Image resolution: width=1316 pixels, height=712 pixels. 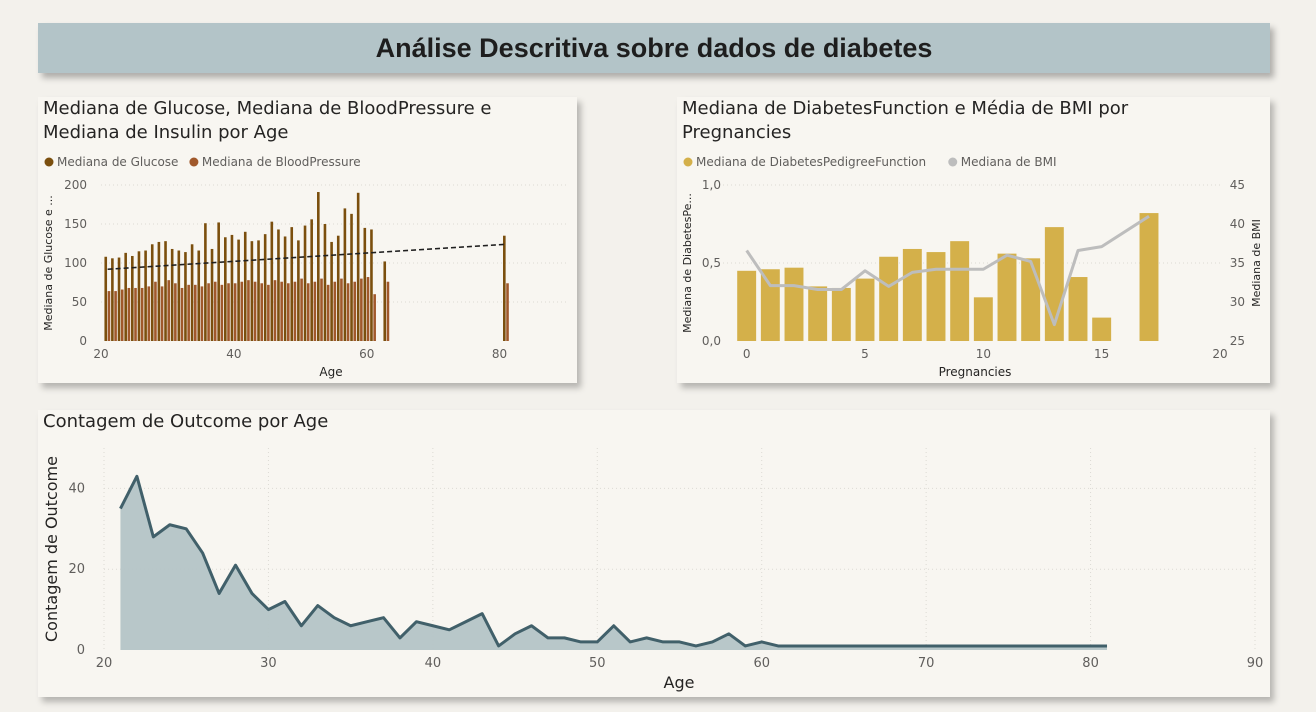 I want to click on y-tick-label: 50, so click(x=79, y=302).